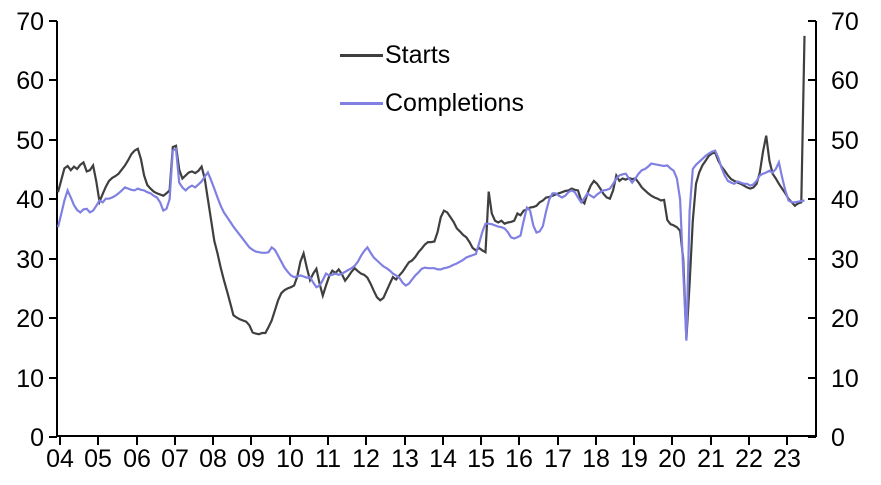  I want to click on x-tick-label-11: 11, so click(328, 459).